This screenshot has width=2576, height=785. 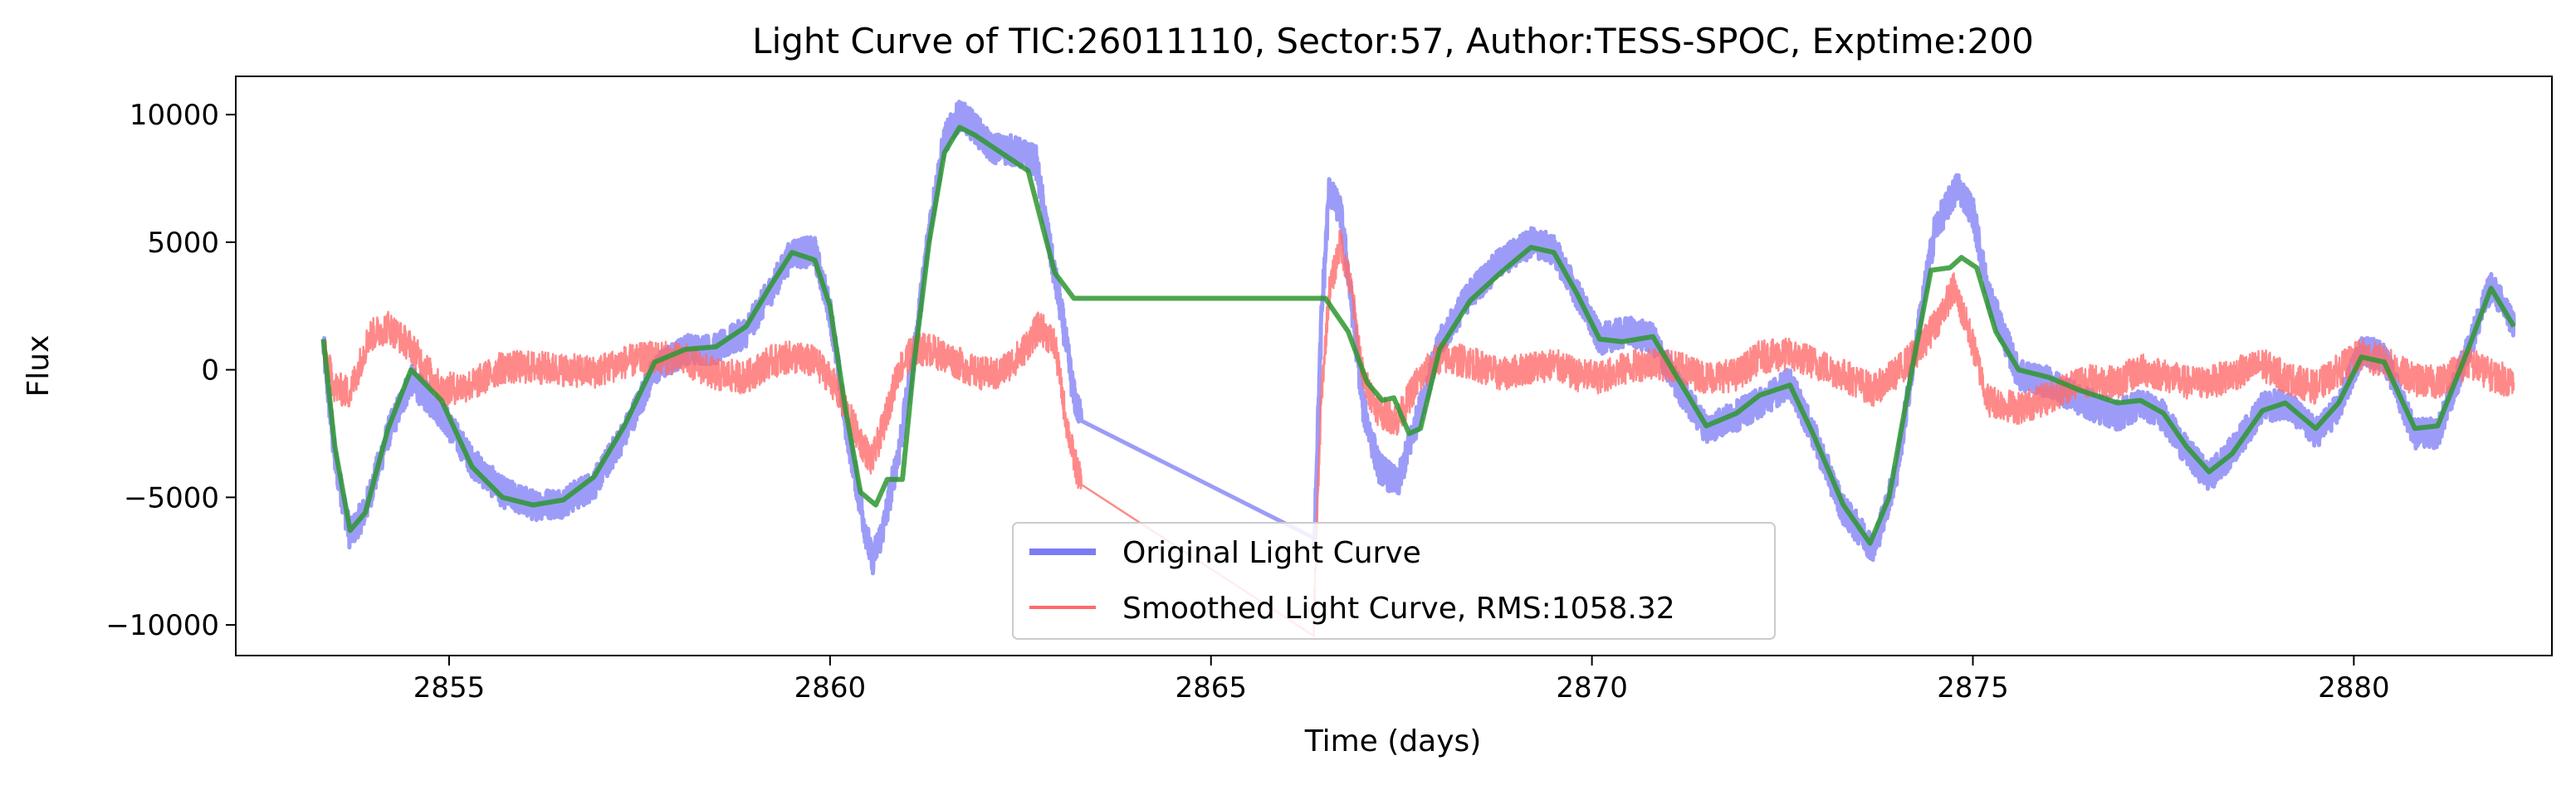 What do you see at coordinates (183, 243) in the screenshot?
I see `y-tick-label: 5000` at bounding box center [183, 243].